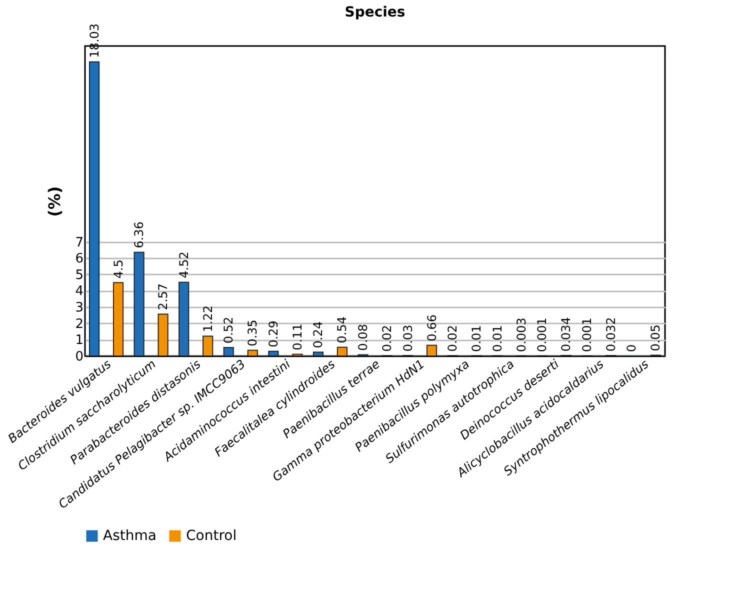  I want to click on data-label: 0.11, so click(297, 336).